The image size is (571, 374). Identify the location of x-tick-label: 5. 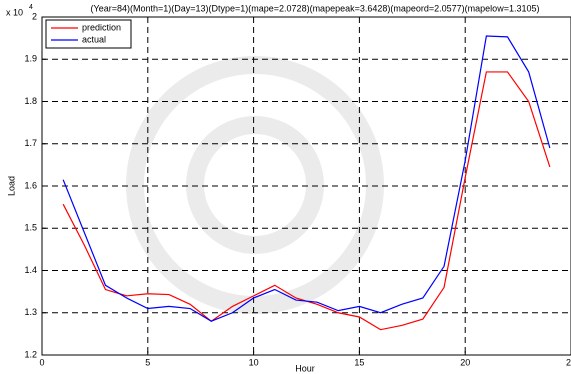
(147, 362).